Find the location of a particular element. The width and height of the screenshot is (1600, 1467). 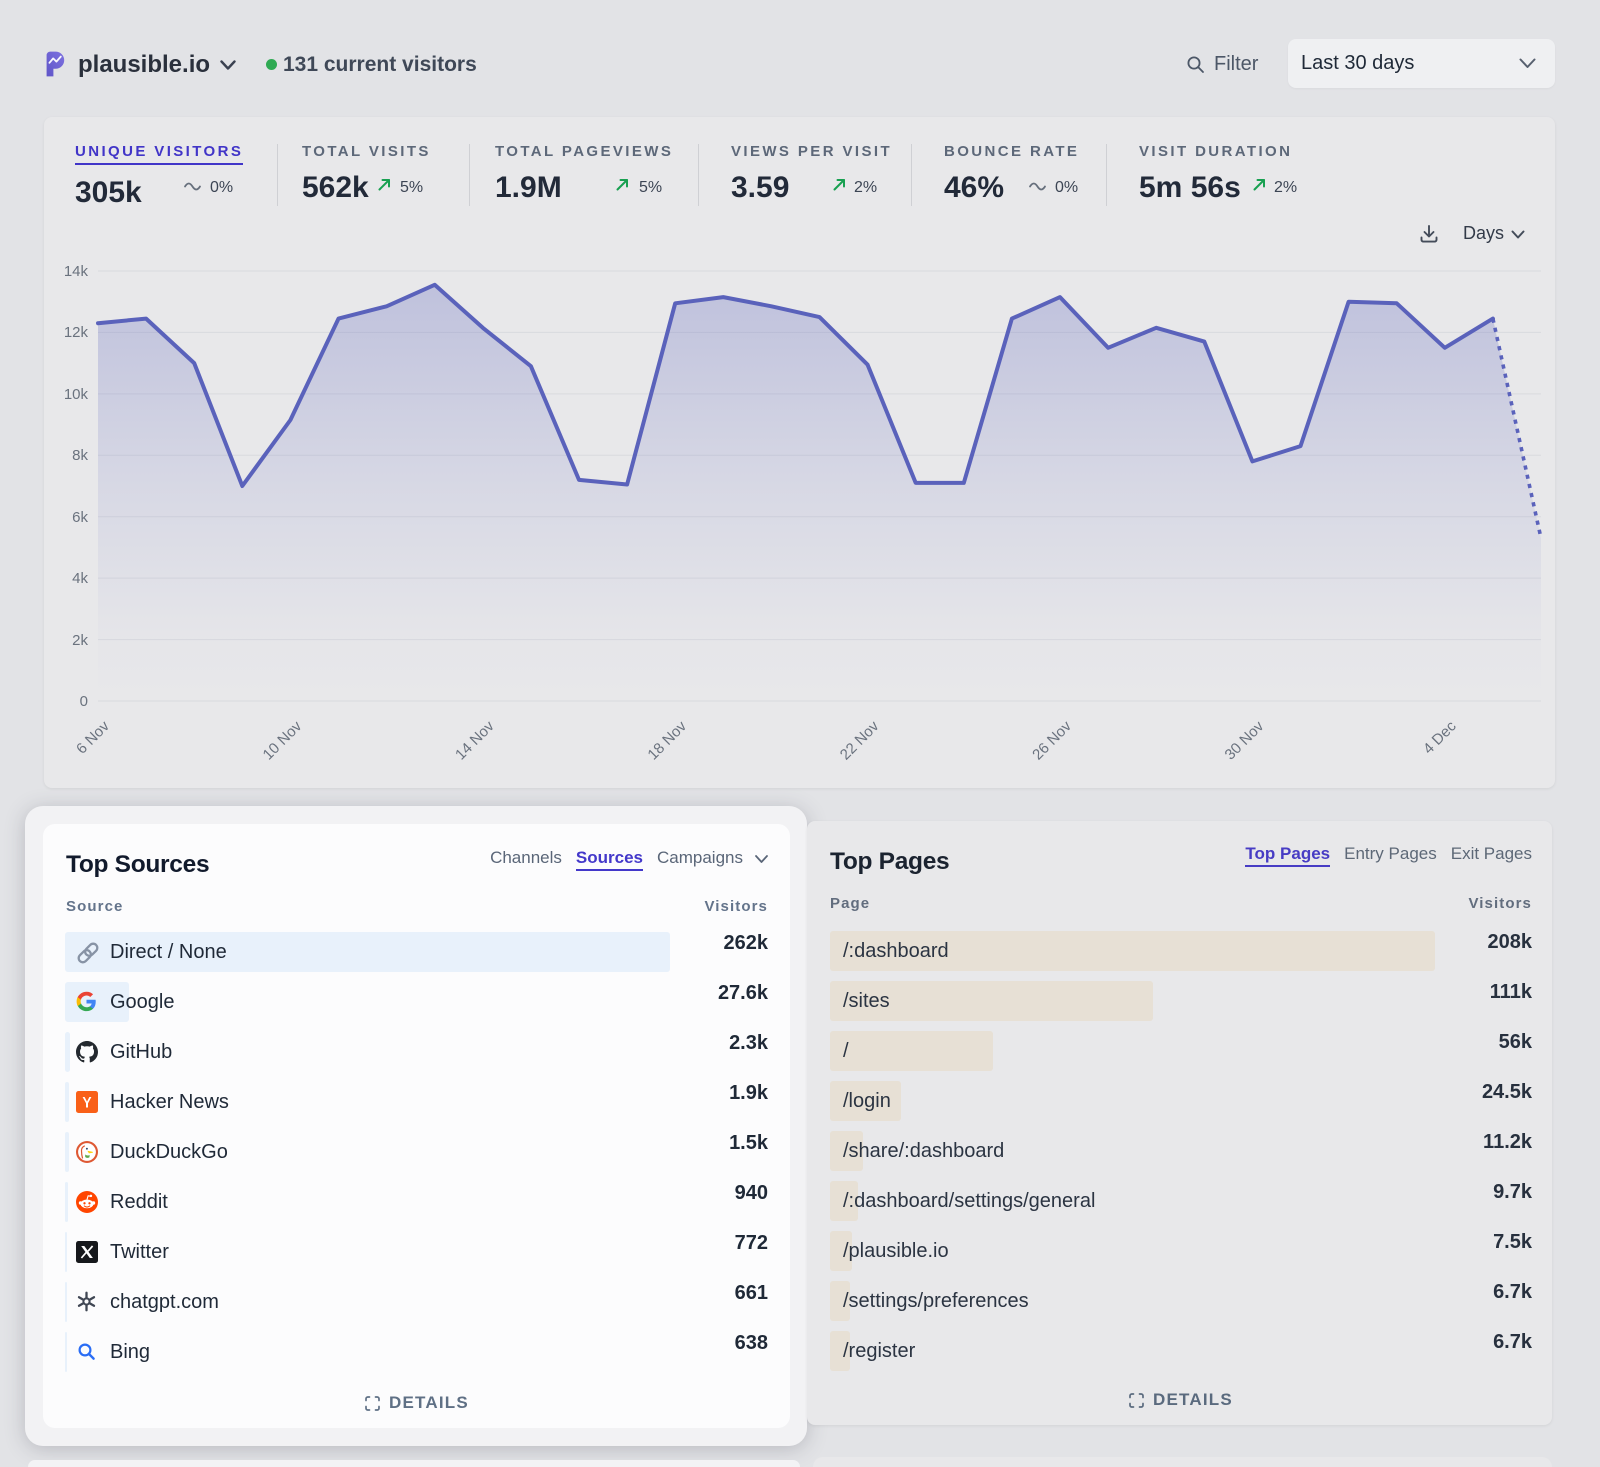

svg-text: 10 Nov is located at coordinates (283, 740).